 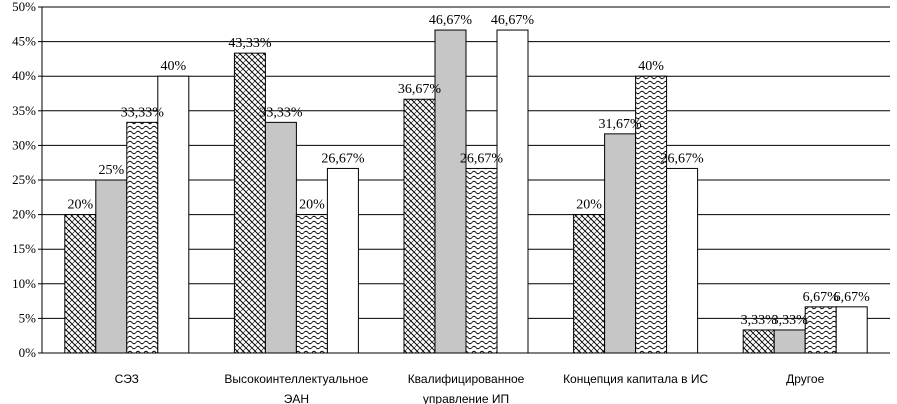 What do you see at coordinates (24, 7) in the screenshot?
I see `y-tick-label: 50%` at bounding box center [24, 7].